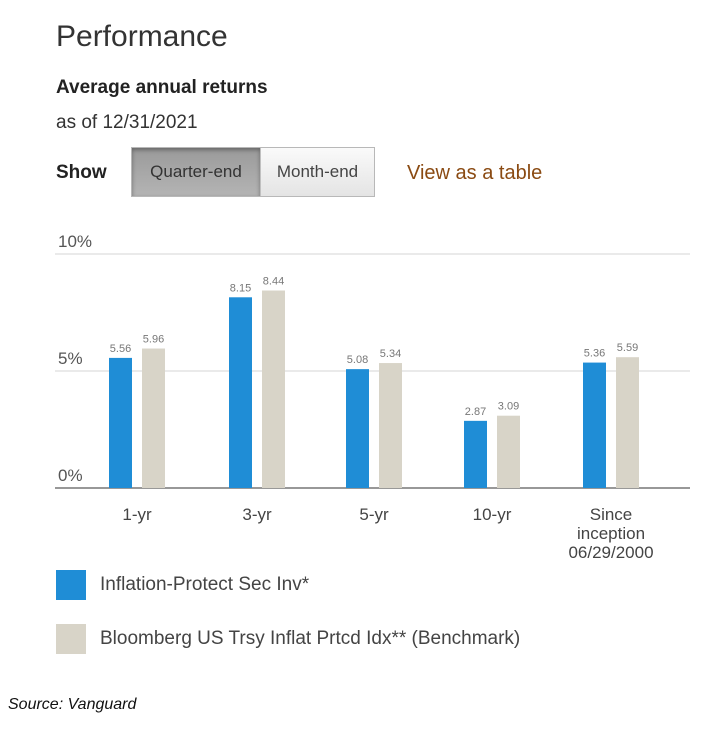  What do you see at coordinates (120, 349) in the screenshot?
I see `value-label: 5.56` at bounding box center [120, 349].